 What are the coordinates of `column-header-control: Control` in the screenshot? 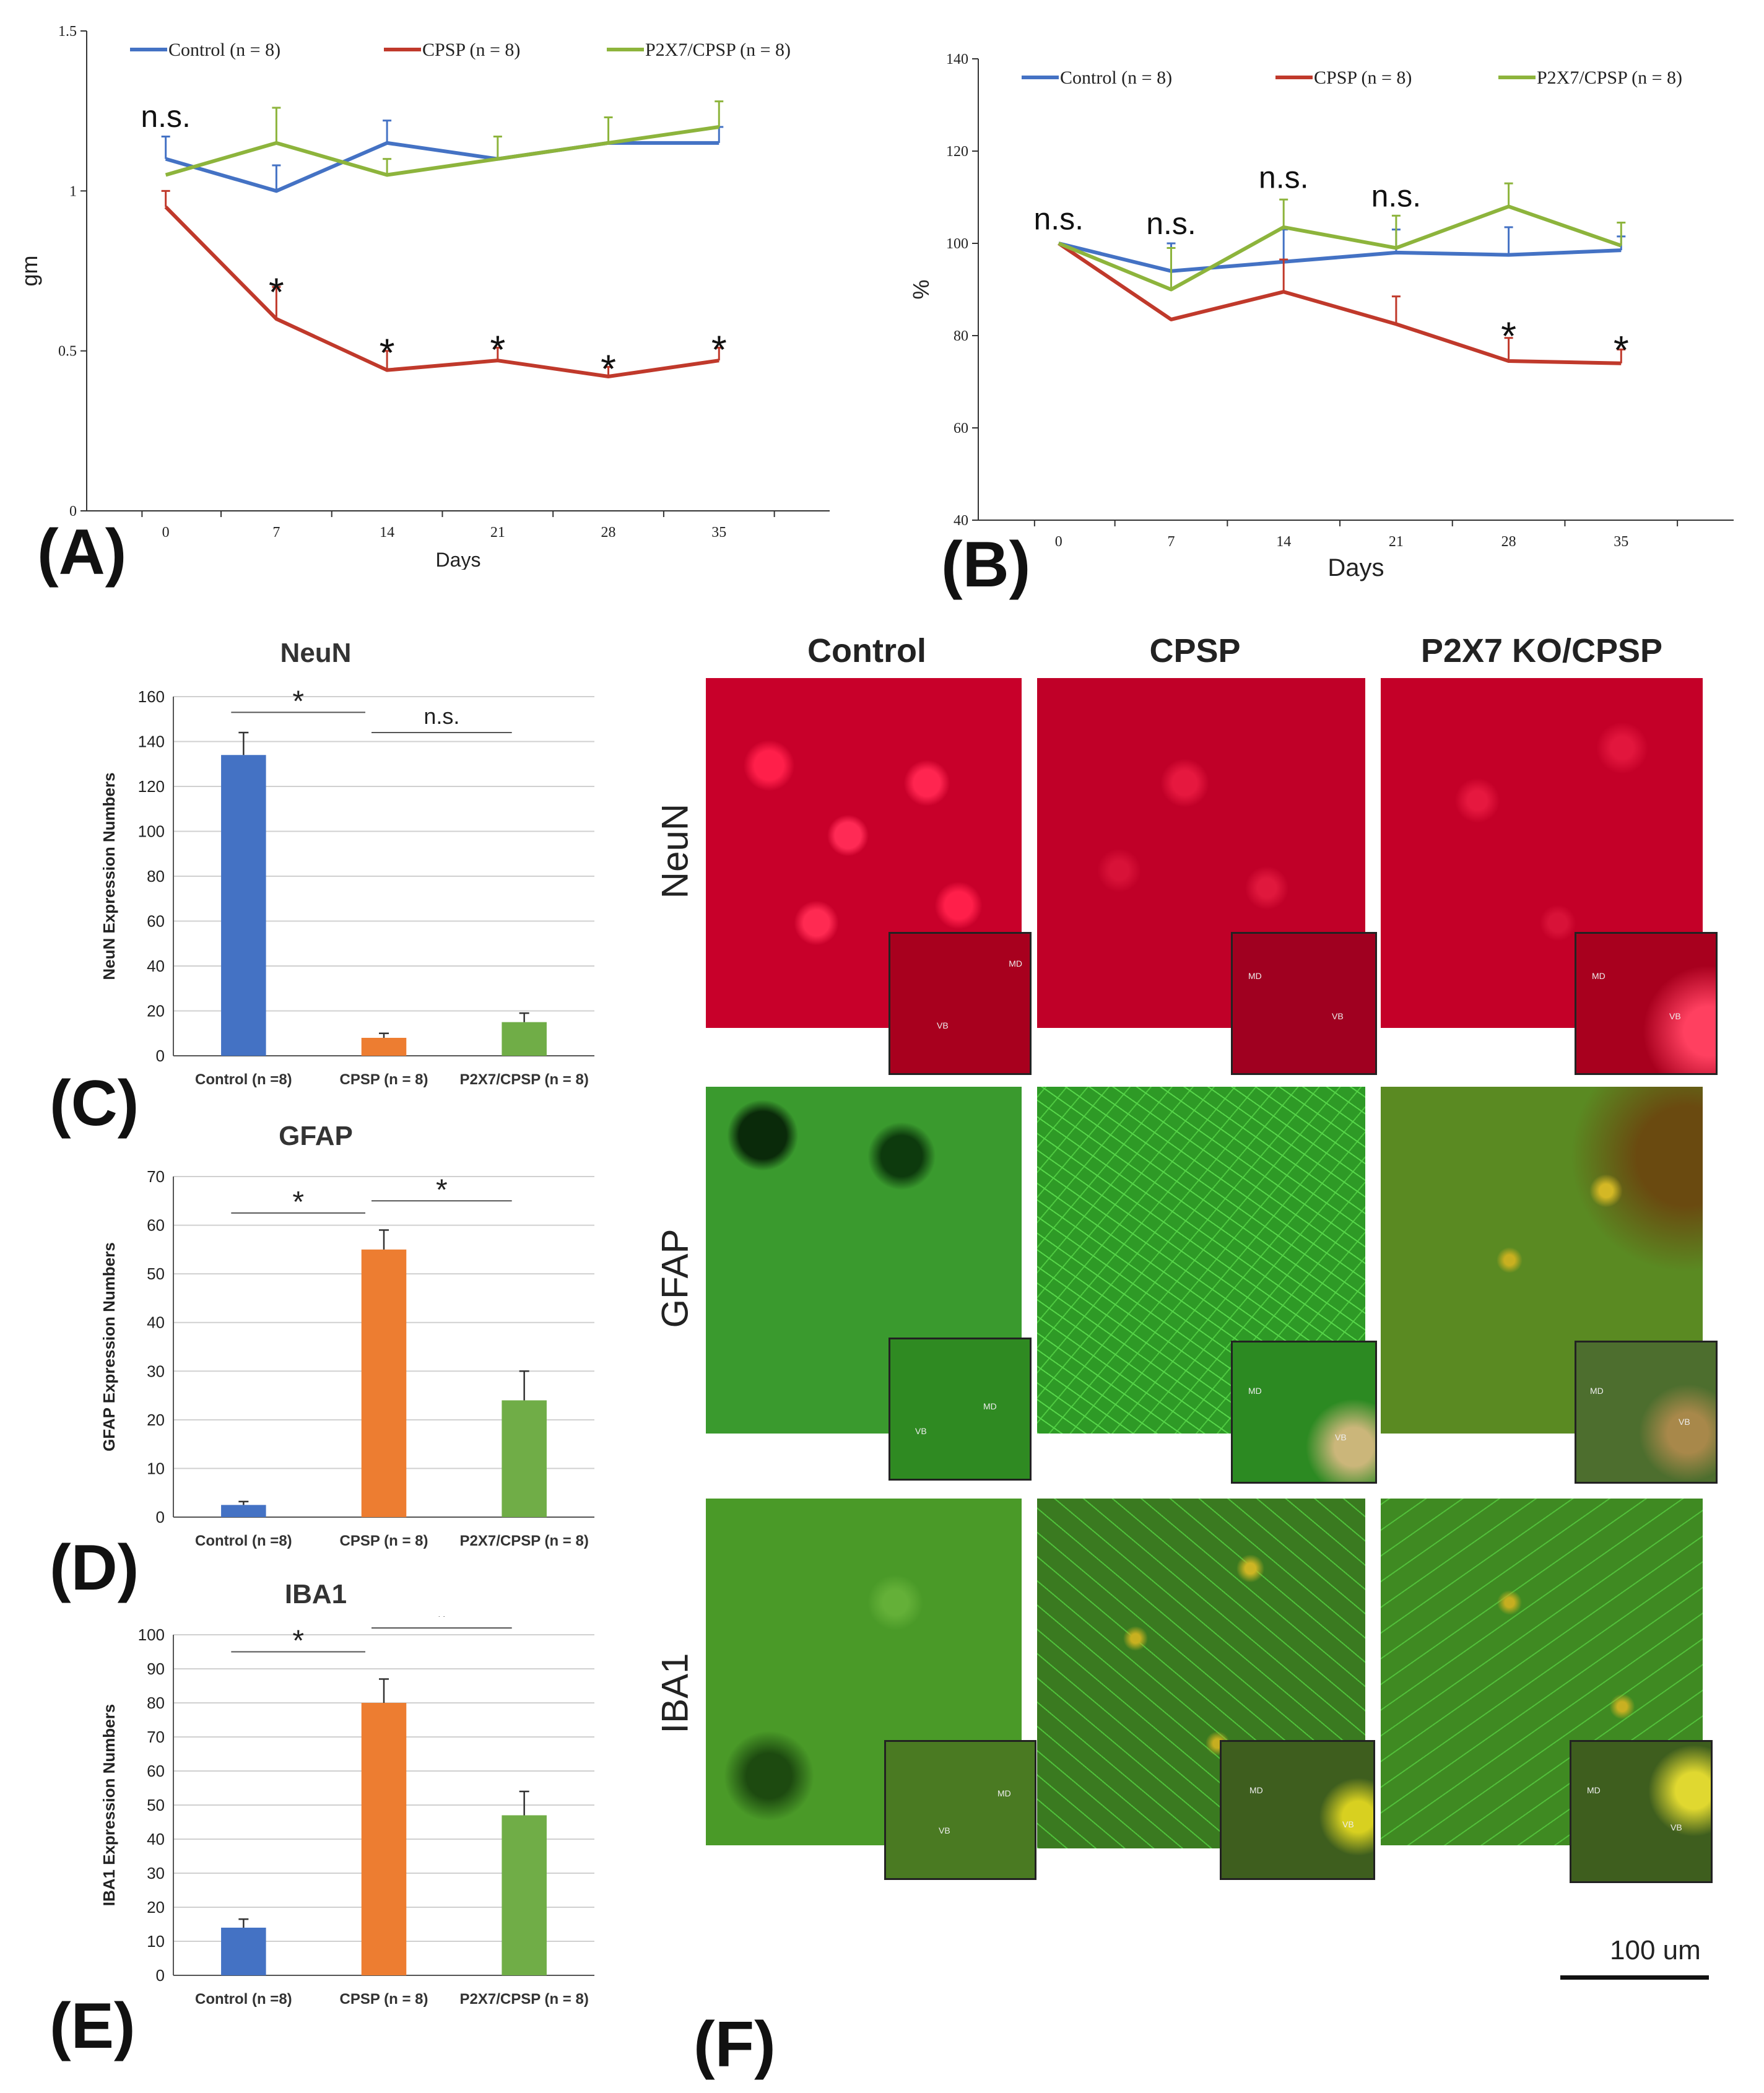 It's located at (866, 650).